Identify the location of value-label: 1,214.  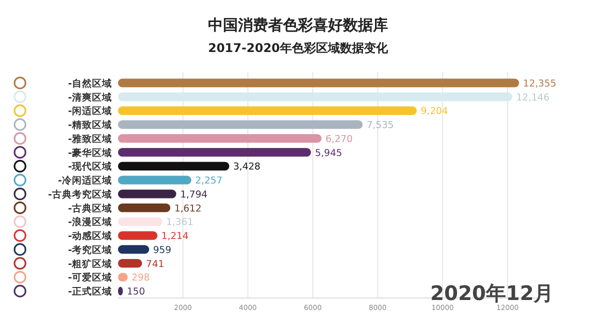
(175, 236).